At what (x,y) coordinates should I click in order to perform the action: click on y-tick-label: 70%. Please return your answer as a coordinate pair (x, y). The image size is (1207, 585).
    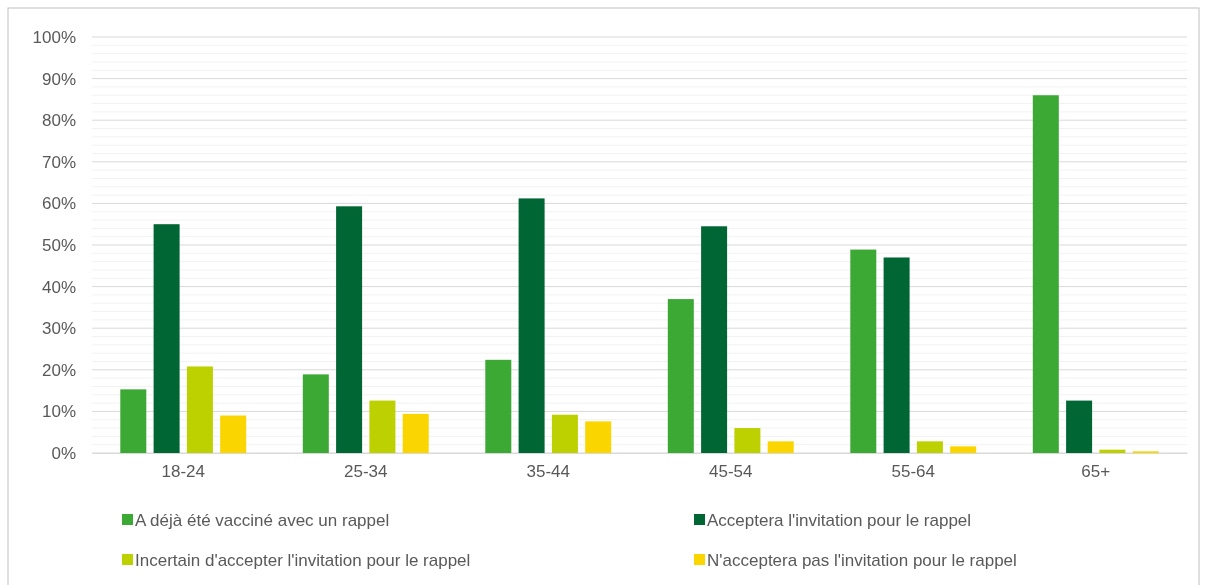
    Looking at the image, I should click on (58, 162).